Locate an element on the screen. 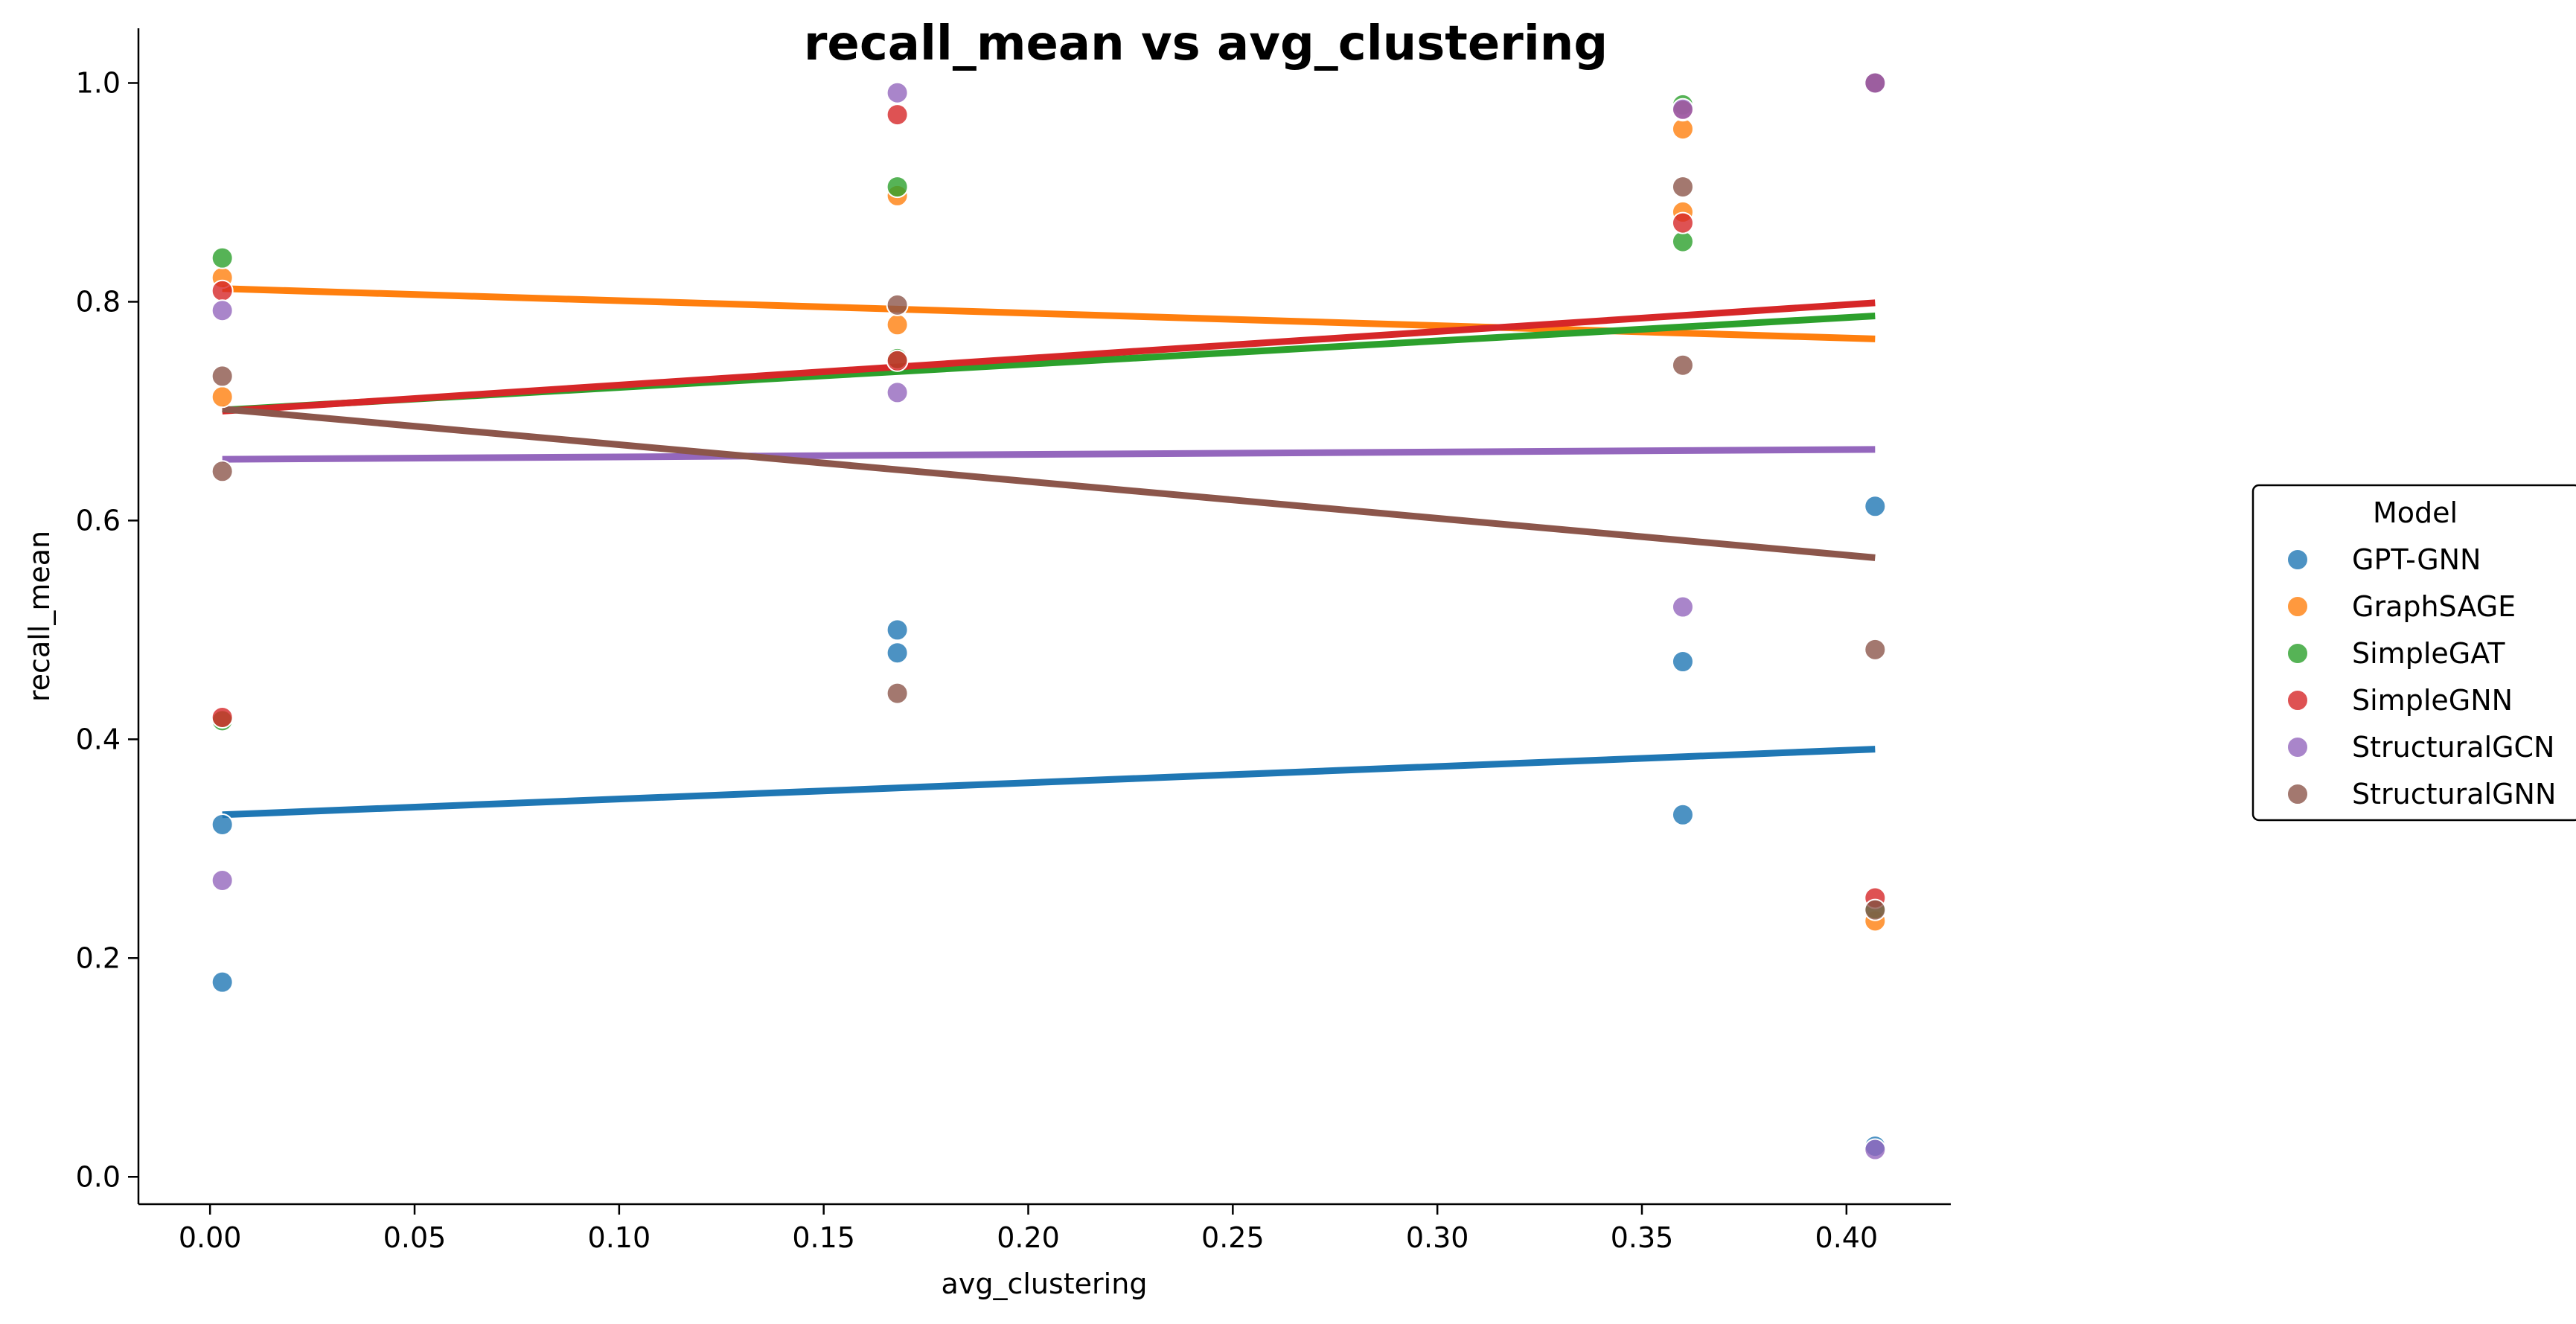  legend-title: Model is located at coordinates (2415, 513).